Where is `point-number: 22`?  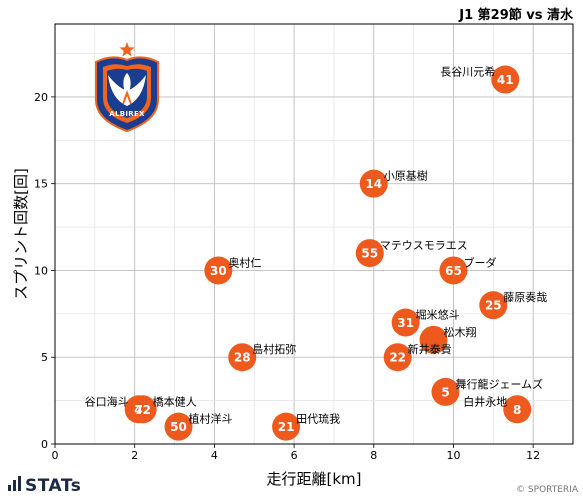 point-number: 22 is located at coordinates (397, 358).